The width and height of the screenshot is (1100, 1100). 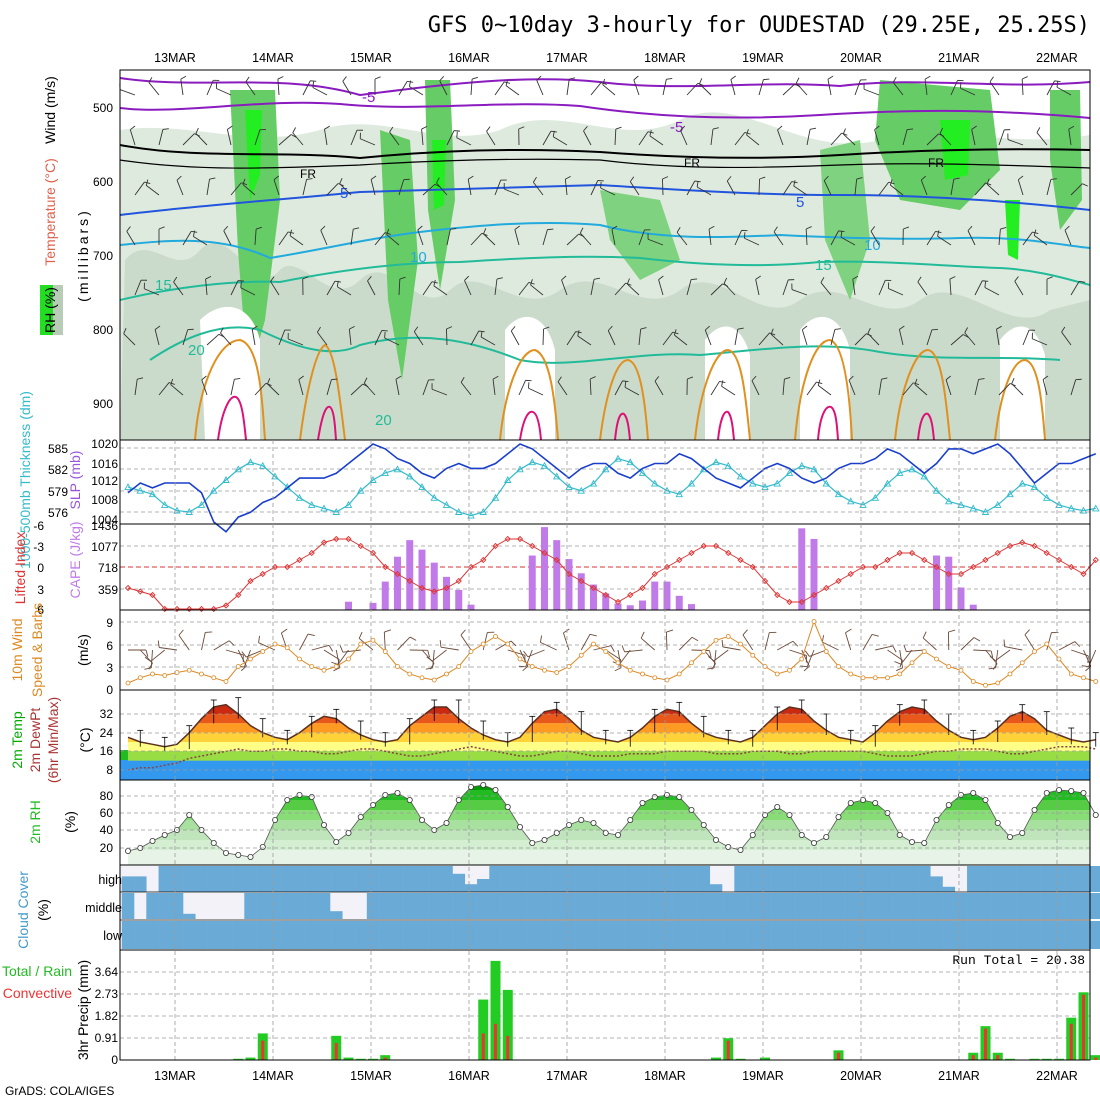 What do you see at coordinates (273, 58) in the screenshot?
I see `top-date-label: 14MAR` at bounding box center [273, 58].